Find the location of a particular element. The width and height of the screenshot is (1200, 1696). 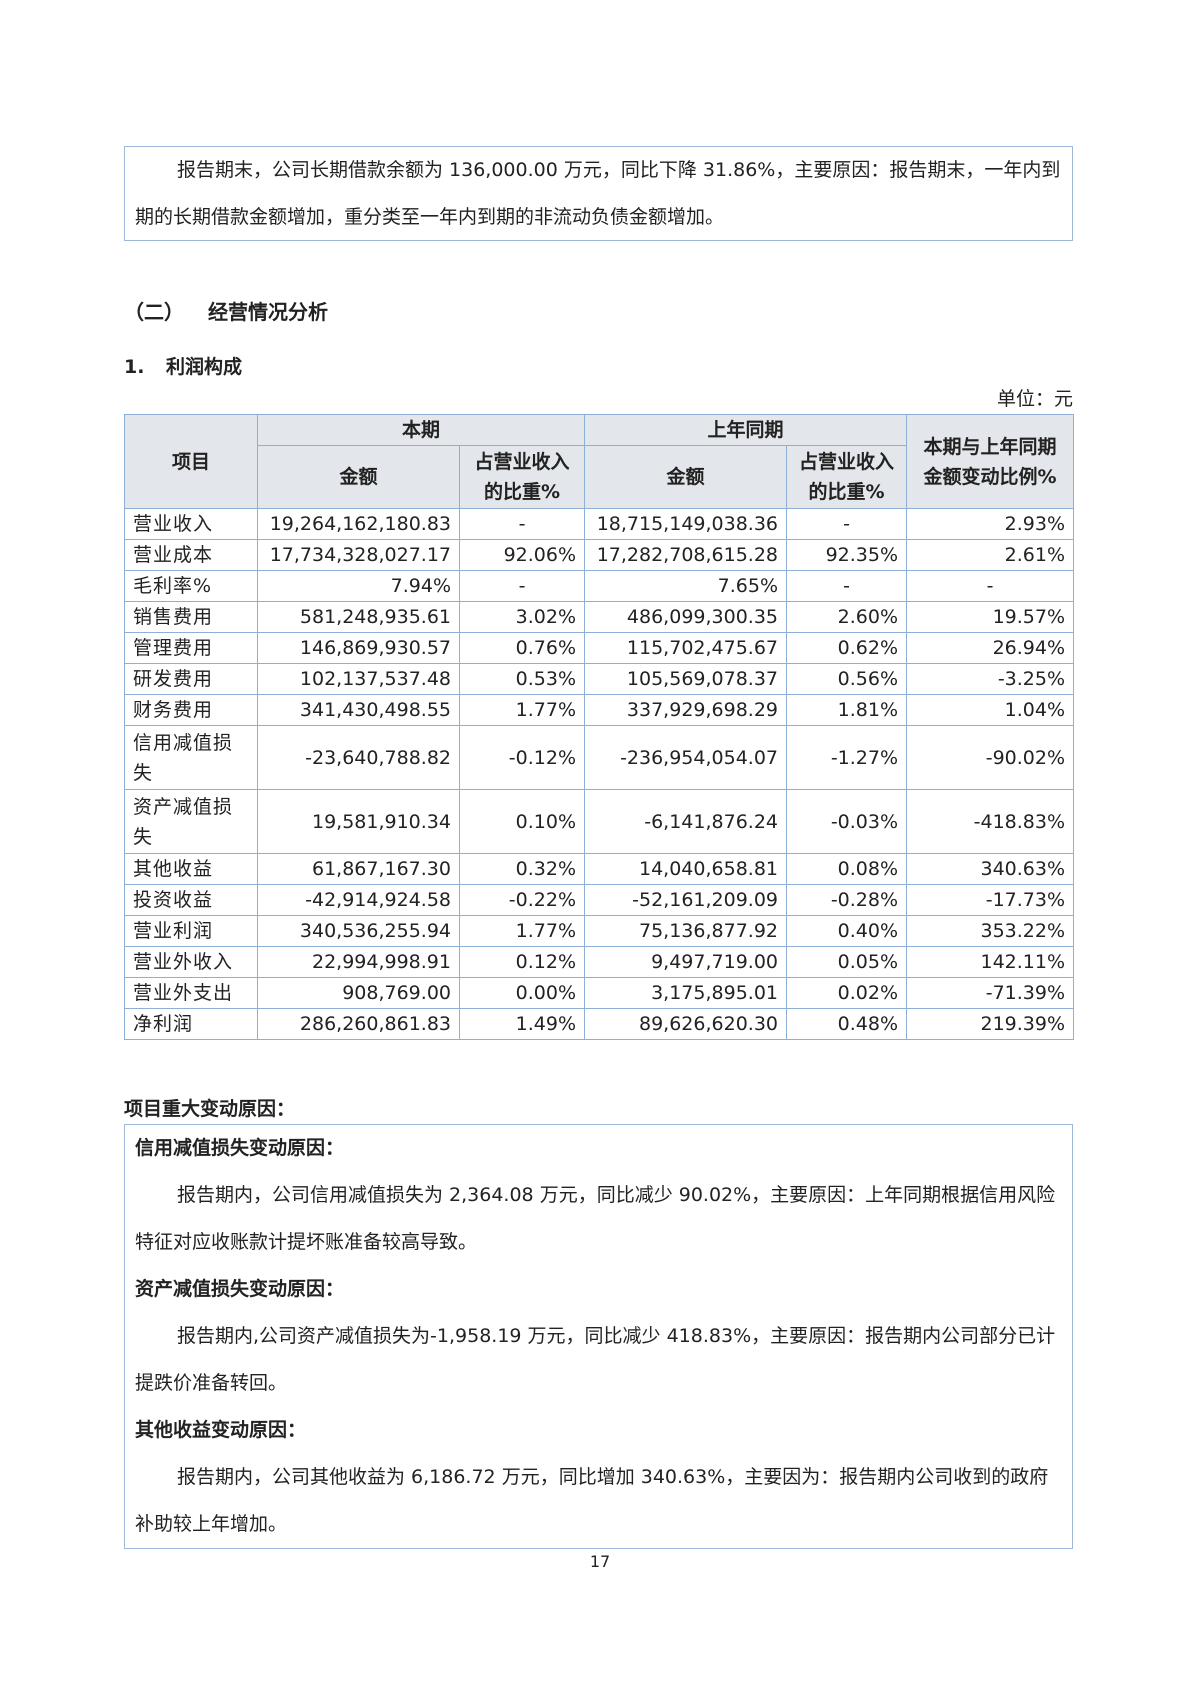

cell-current-amount: 17,734,328,027.17 is located at coordinates (358, 555).